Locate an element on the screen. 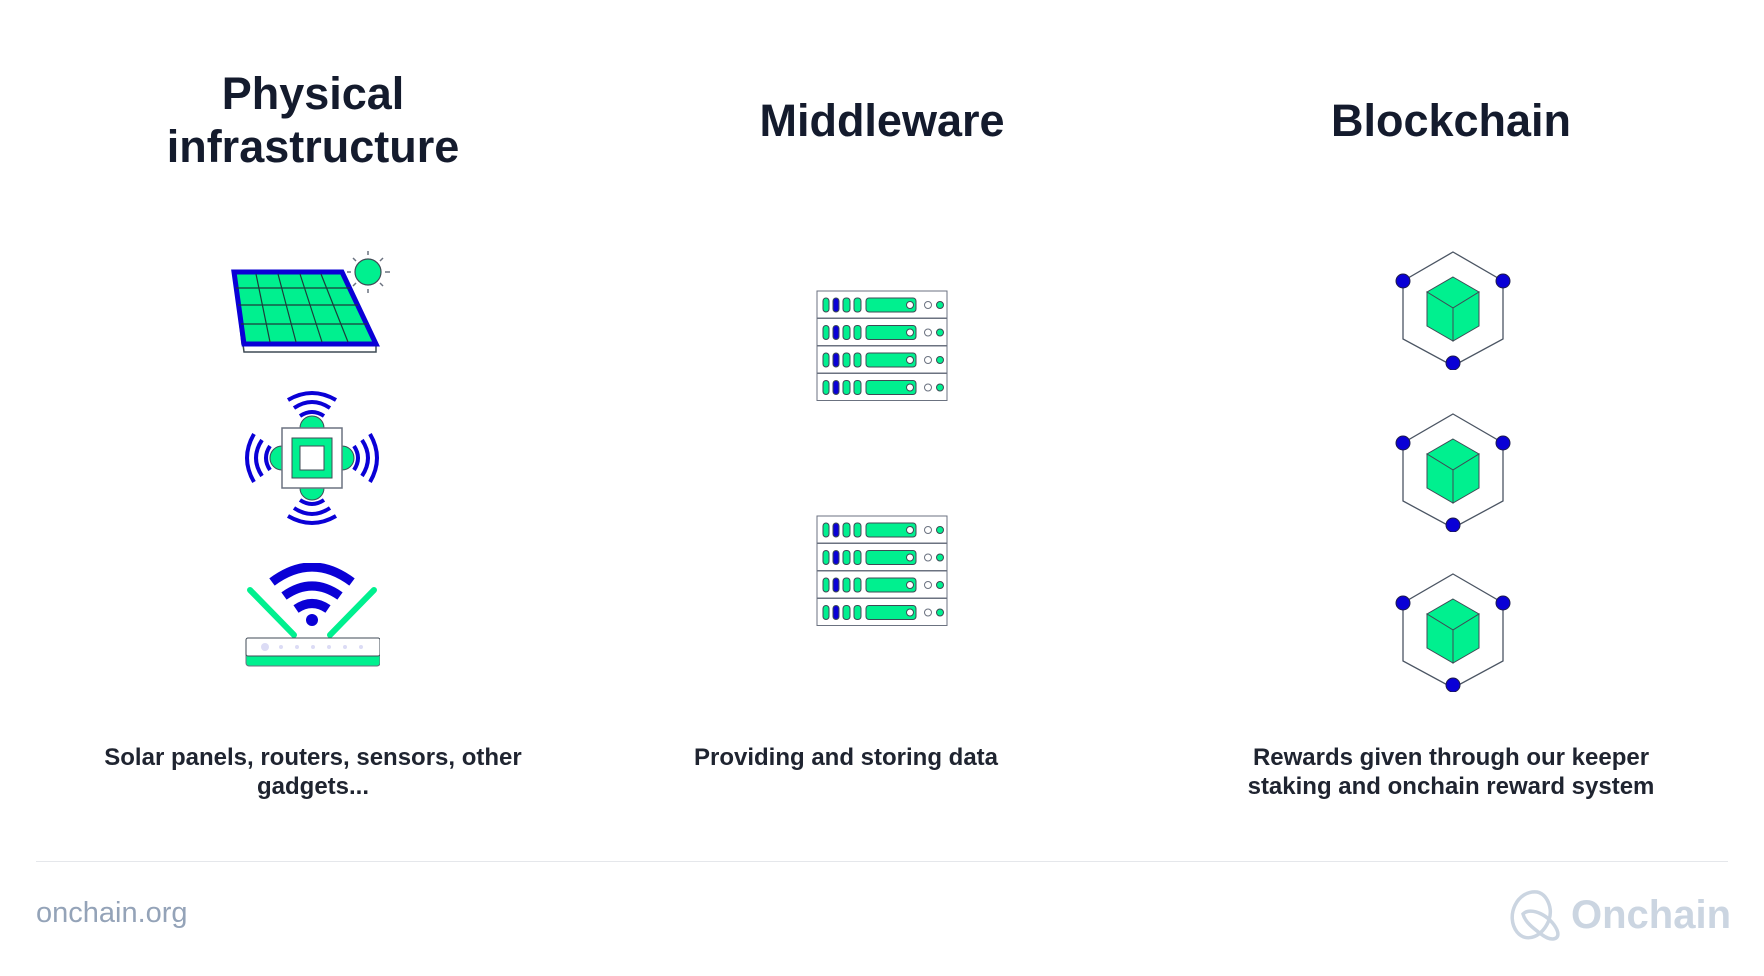 Image resolution: width=1764 pixels, height=976 pixels. onchain-logo: Onchain is located at coordinates (1619, 915).